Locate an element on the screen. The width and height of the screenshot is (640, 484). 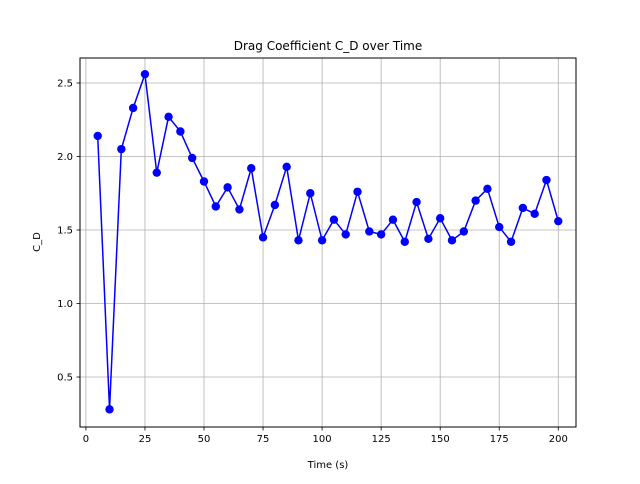
x-tick-label: 125 is located at coordinates (381, 439).